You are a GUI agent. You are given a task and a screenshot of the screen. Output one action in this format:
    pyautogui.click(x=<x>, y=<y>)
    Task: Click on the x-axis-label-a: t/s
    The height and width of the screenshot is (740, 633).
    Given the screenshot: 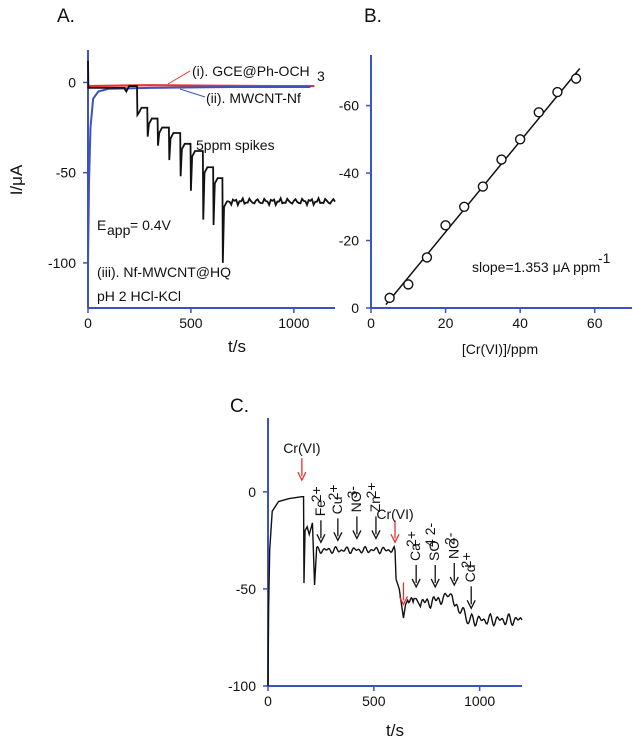 What is the action you would take?
    pyautogui.click(x=237, y=346)
    